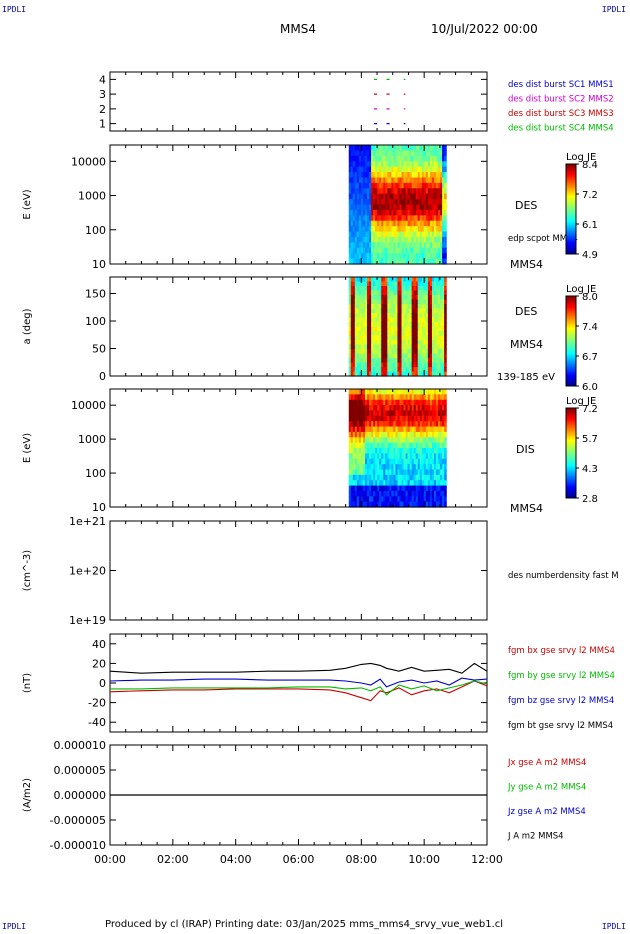  Describe the element at coordinates (88, 161) in the screenshot. I see `y-tick-label-1-0: 10000` at that location.